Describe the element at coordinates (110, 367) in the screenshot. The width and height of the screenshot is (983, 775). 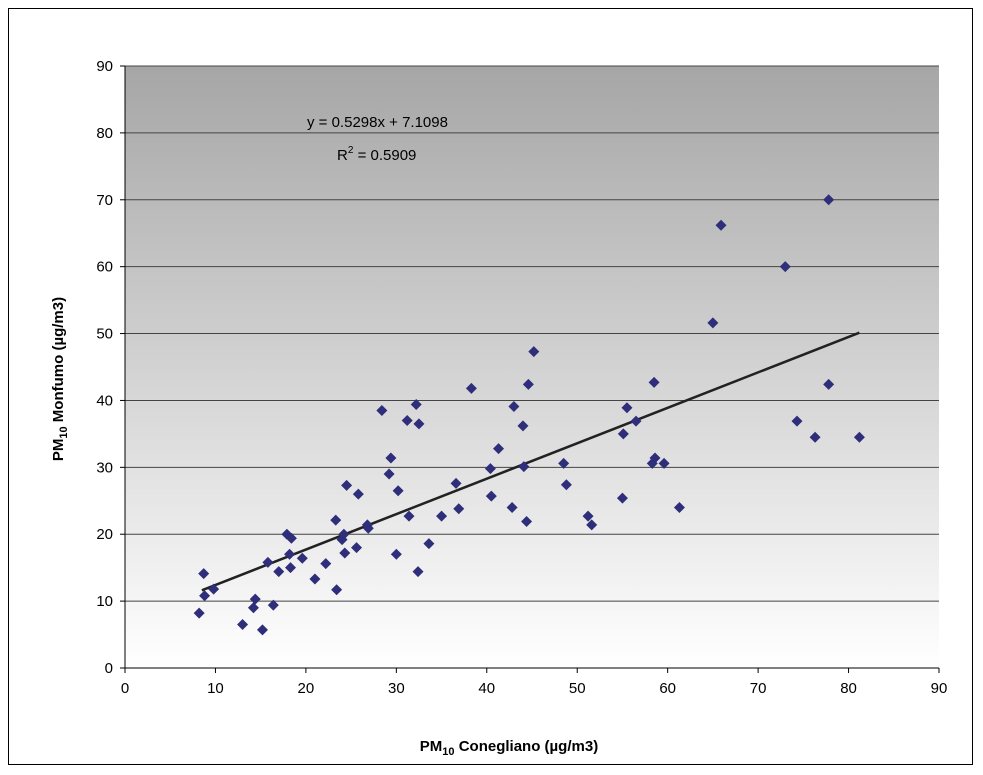
I see `y-axis-ticks: 0 10 20 30 40 50 60 70 80 90` at that location.